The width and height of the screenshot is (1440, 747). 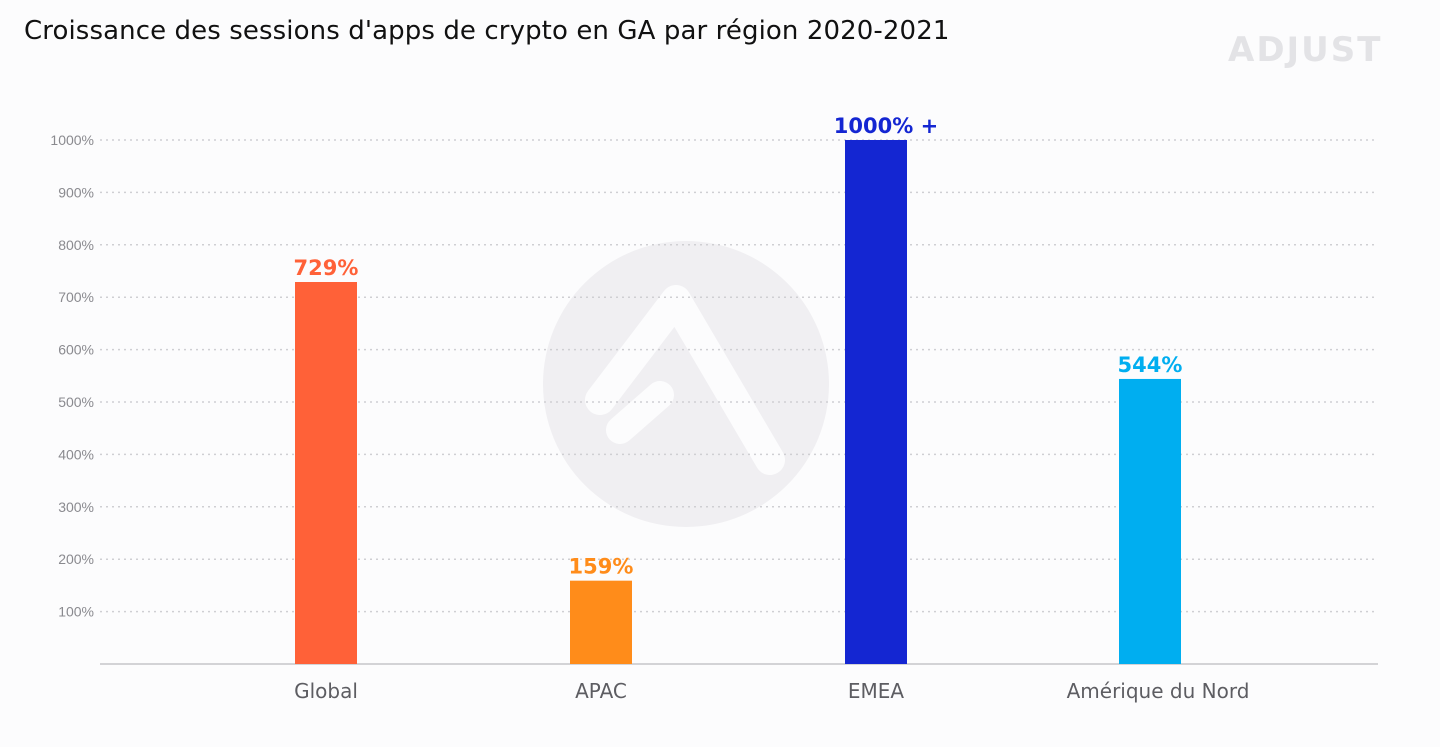 I want to click on x-tick-label: EMEA, so click(x=876, y=691).